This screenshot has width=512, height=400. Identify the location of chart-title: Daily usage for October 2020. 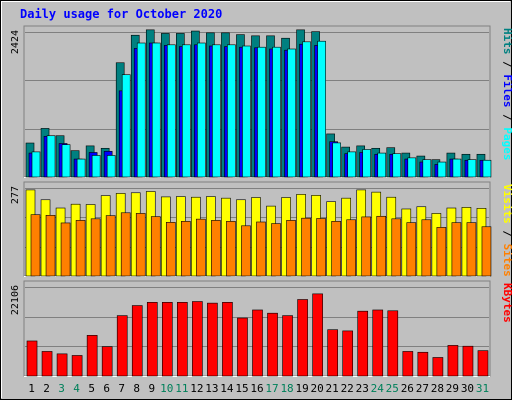
(121, 14).